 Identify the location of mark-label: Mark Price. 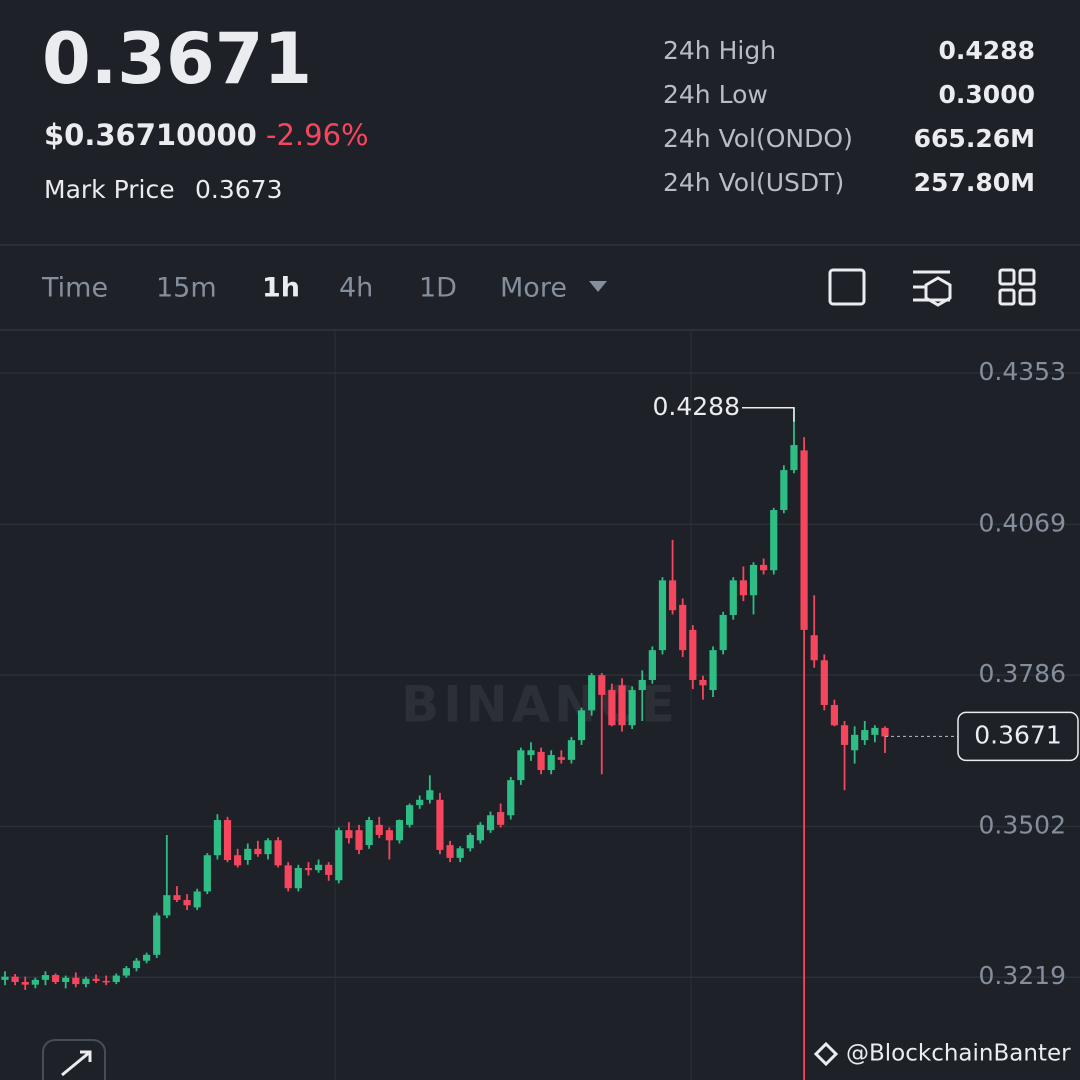
(109, 189).